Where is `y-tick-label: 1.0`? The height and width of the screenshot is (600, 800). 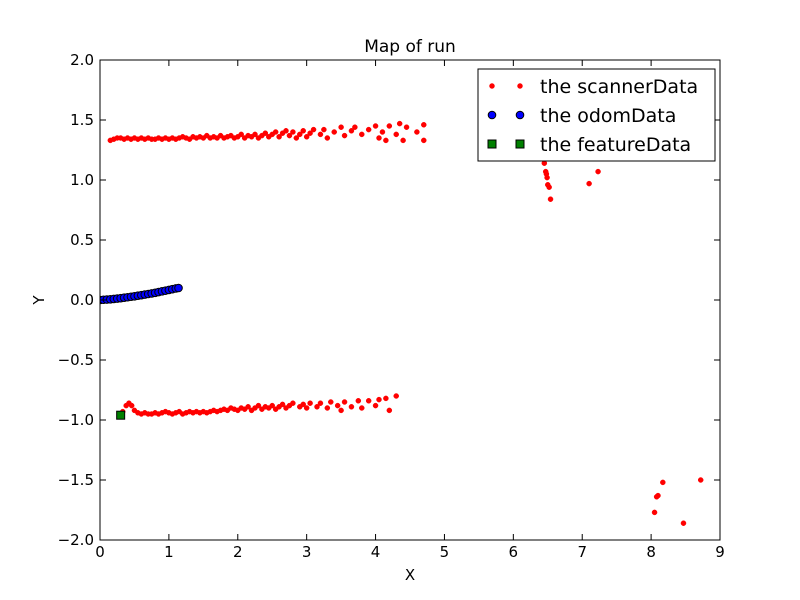
y-tick-label: 1.0 is located at coordinates (82, 180).